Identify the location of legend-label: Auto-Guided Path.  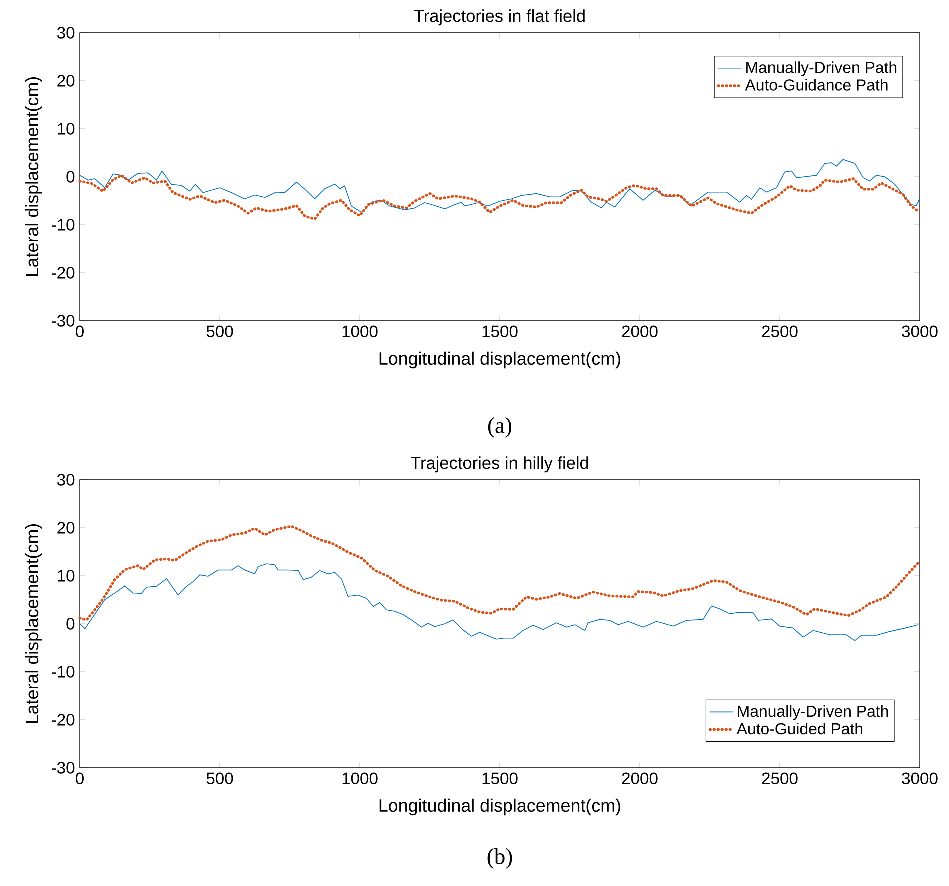
(799, 728).